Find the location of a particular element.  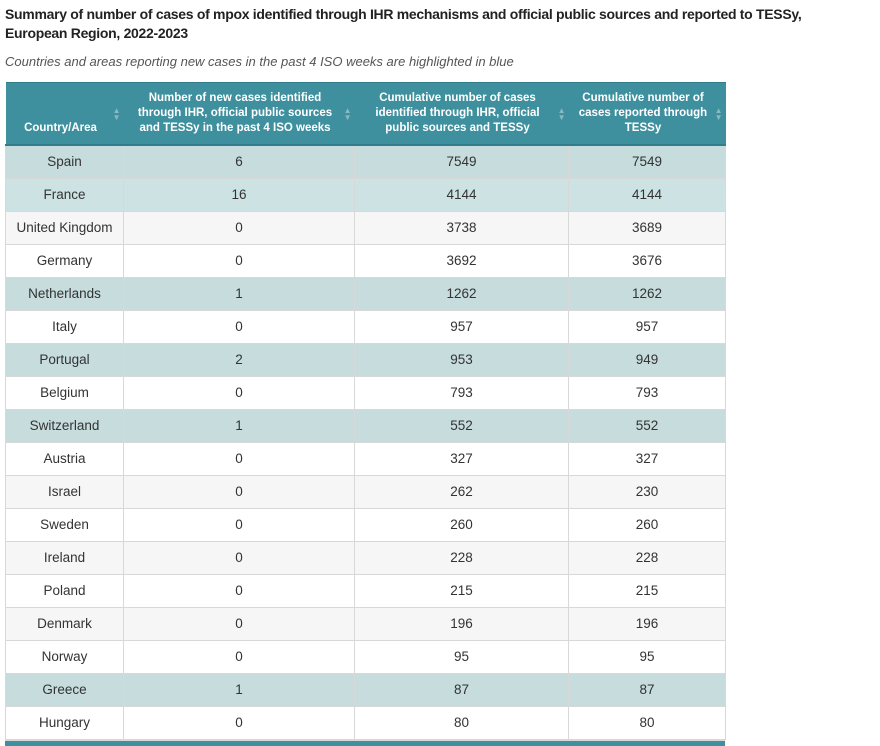

country-cell: Poland is located at coordinates (64, 591).